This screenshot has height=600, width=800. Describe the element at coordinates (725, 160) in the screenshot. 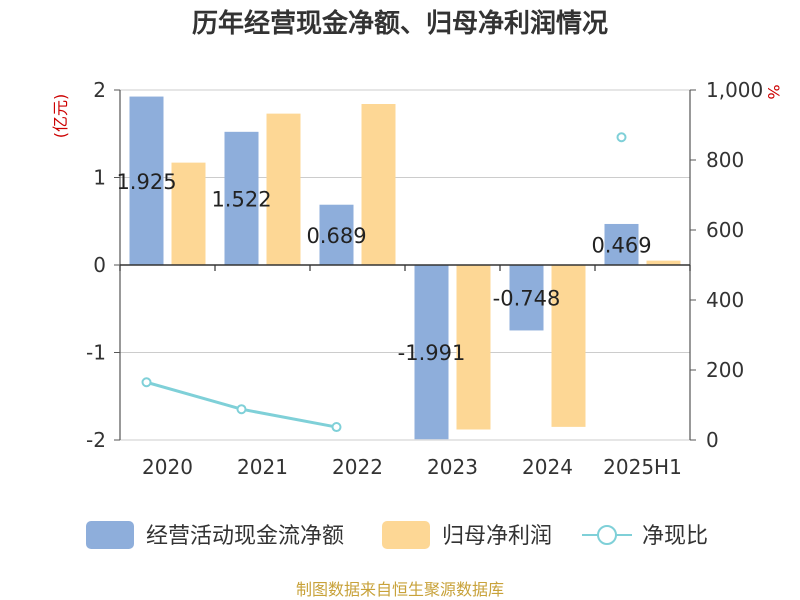

I see `right-tick-label: 800` at that location.